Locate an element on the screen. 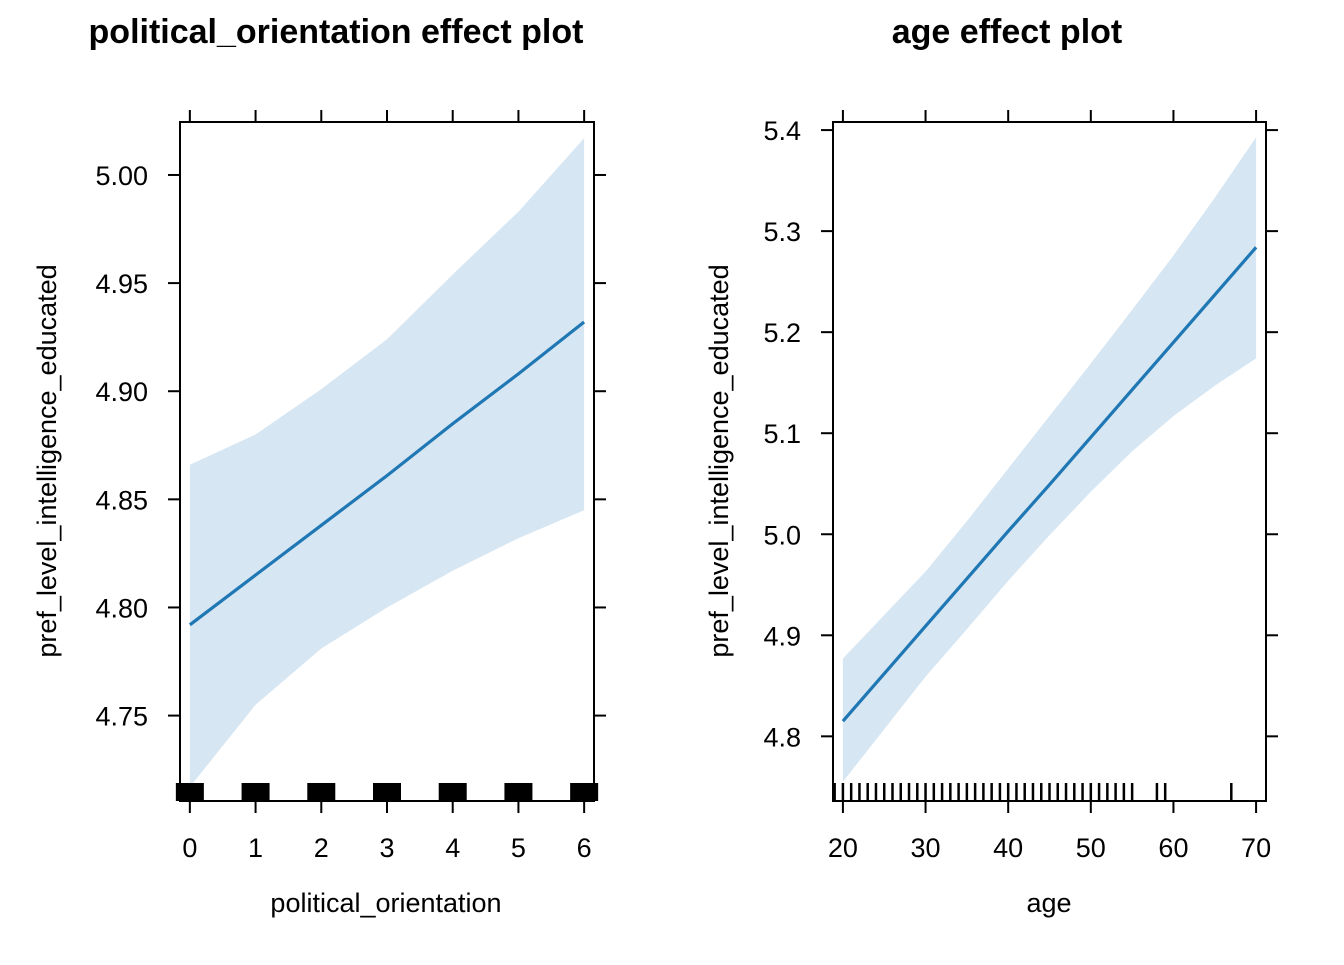  x-tick-label: 50 is located at coordinates (1091, 848).